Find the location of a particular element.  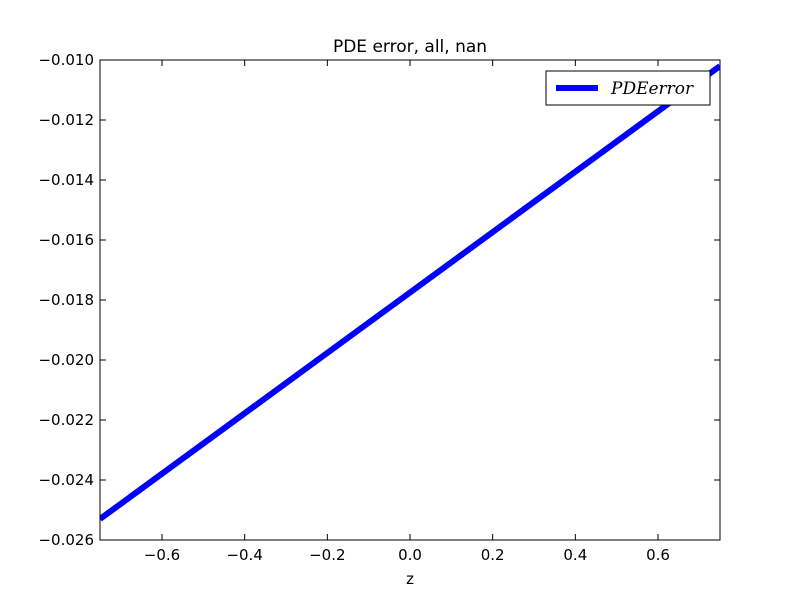

y-tick-label: −0.010 is located at coordinates (66, 60).